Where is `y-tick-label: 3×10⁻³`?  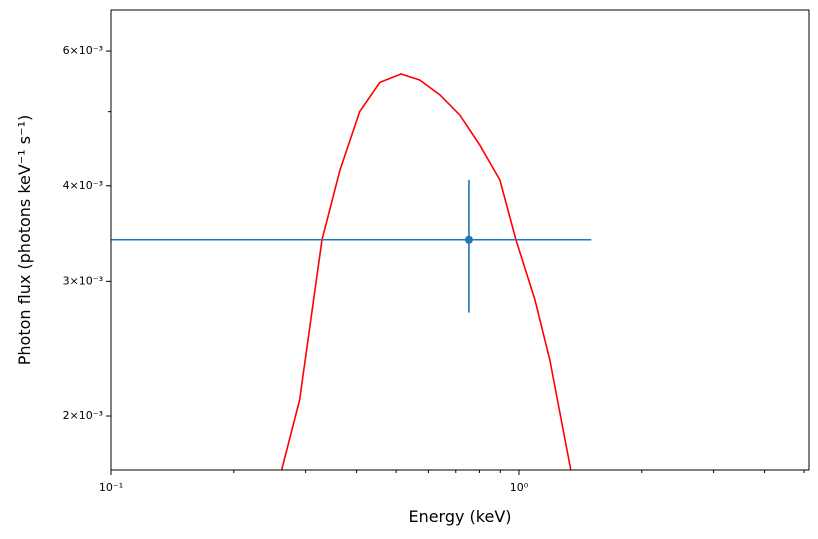 y-tick-label: 3×10⁻³ is located at coordinates (83, 280).